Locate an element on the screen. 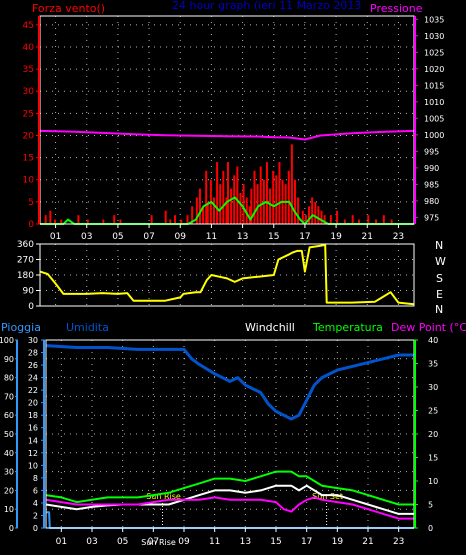 This screenshot has width=466, height=555. pressure-line is located at coordinates (227, 135).